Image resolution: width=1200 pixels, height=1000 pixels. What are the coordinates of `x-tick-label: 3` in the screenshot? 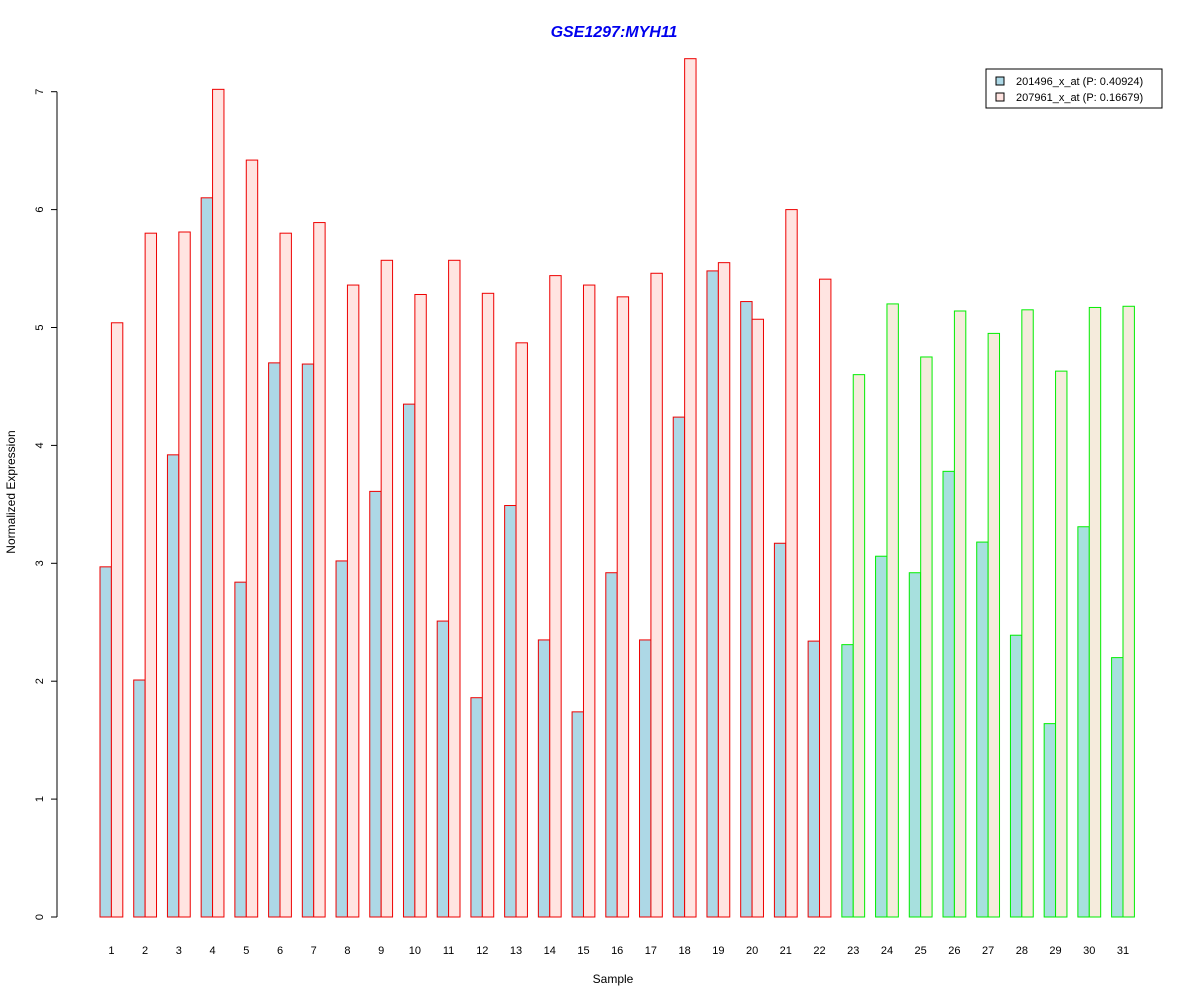 It's located at (179, 951).